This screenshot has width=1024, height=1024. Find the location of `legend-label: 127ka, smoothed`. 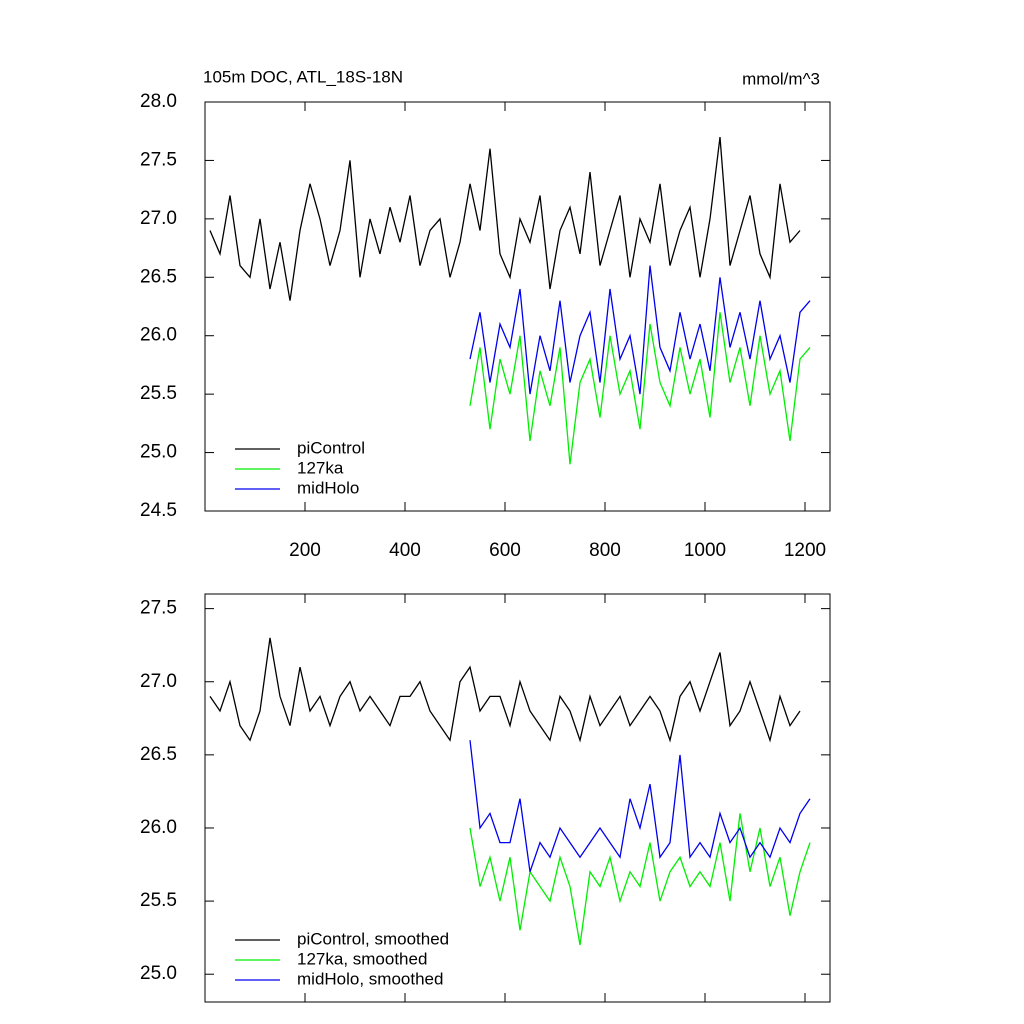

legend-label: 127ka, smoothed is located at coordinates (362, 958).